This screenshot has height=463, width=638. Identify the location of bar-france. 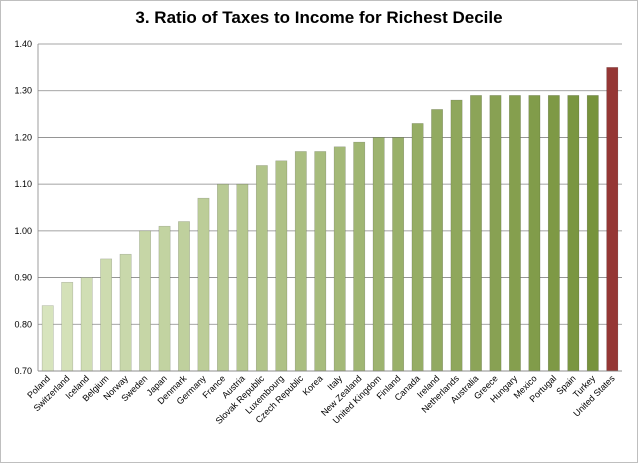
(223, 277).